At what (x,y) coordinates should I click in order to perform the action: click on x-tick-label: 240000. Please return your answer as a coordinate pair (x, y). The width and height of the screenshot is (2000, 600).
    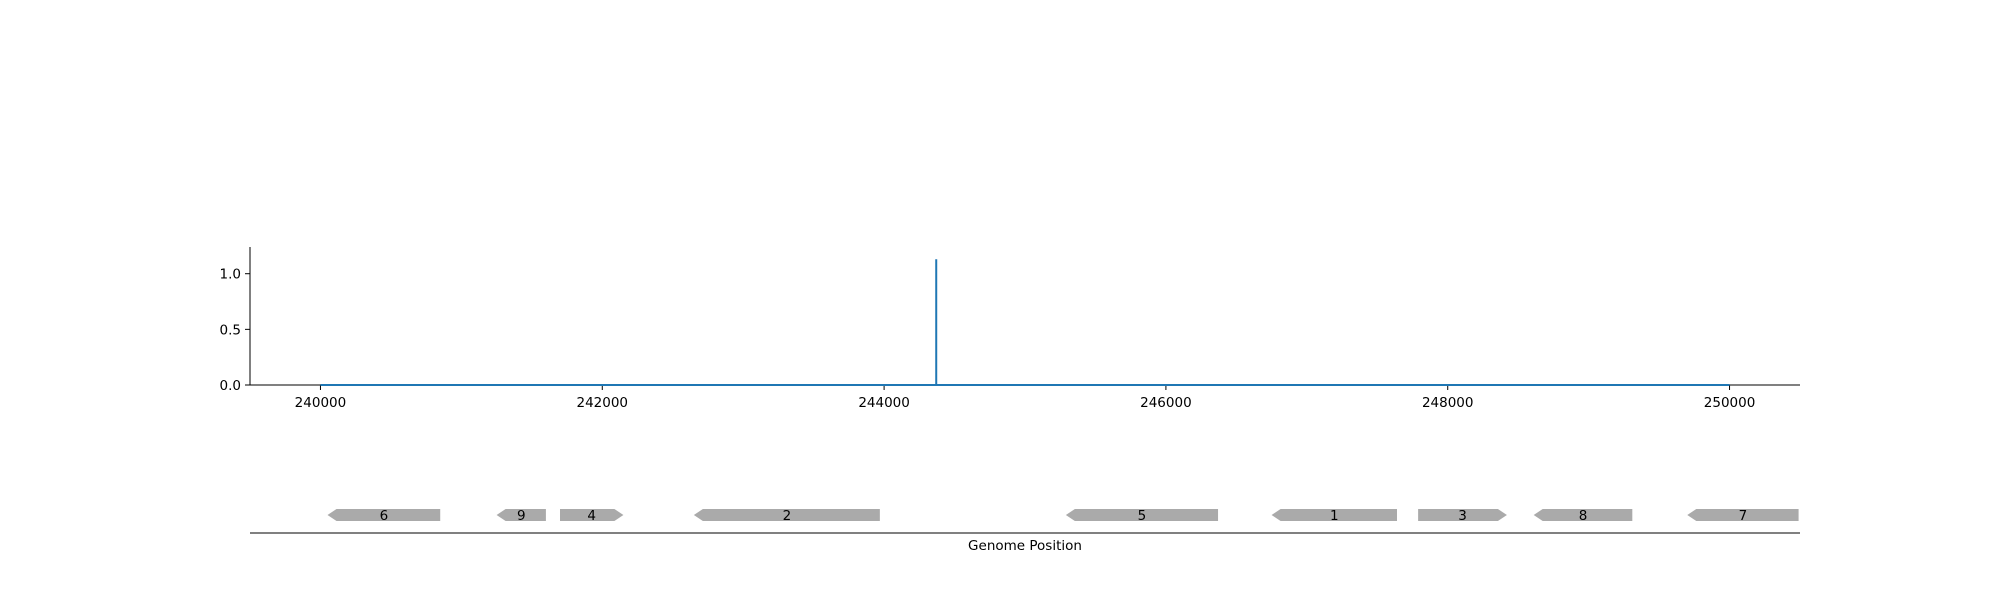
    Looking at the image, I should click on (321, 403).